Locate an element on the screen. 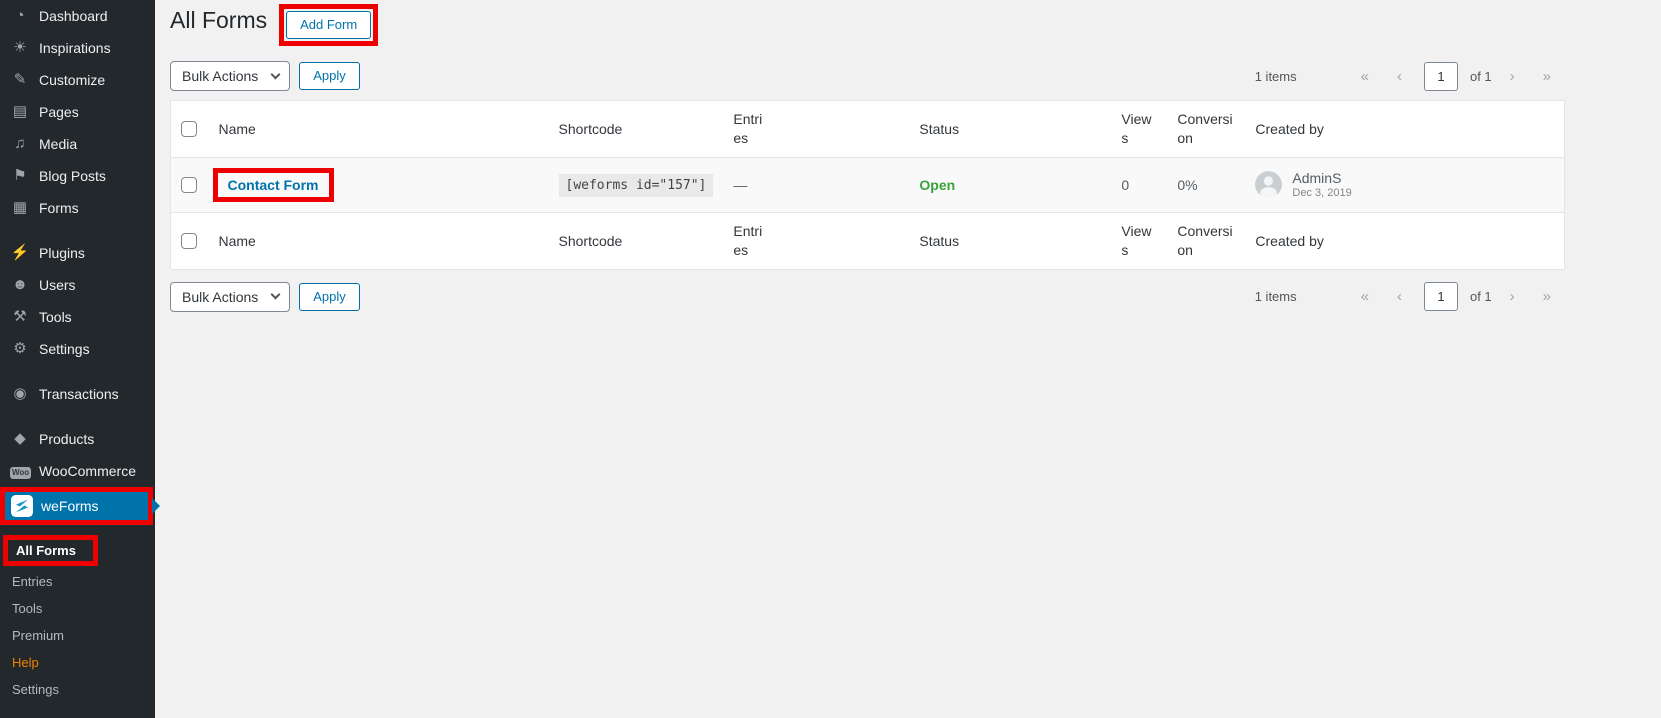 The image size is (1661, 718). box-icon: ◆ is located at coordinates (20, 438).